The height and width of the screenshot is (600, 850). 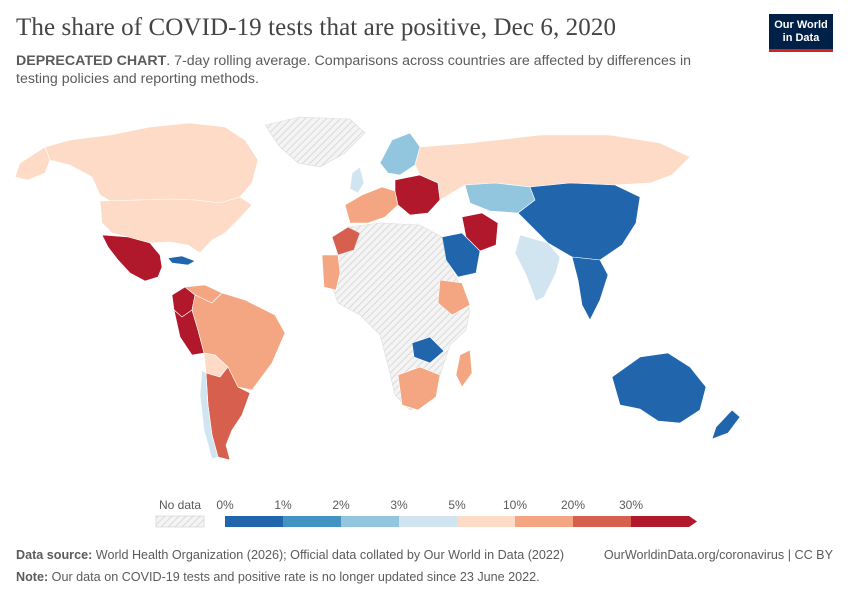 What do you see at coordinates (331, 272) in the screenshot?
I see `region-west-africa` at bounding box center [331, 272].